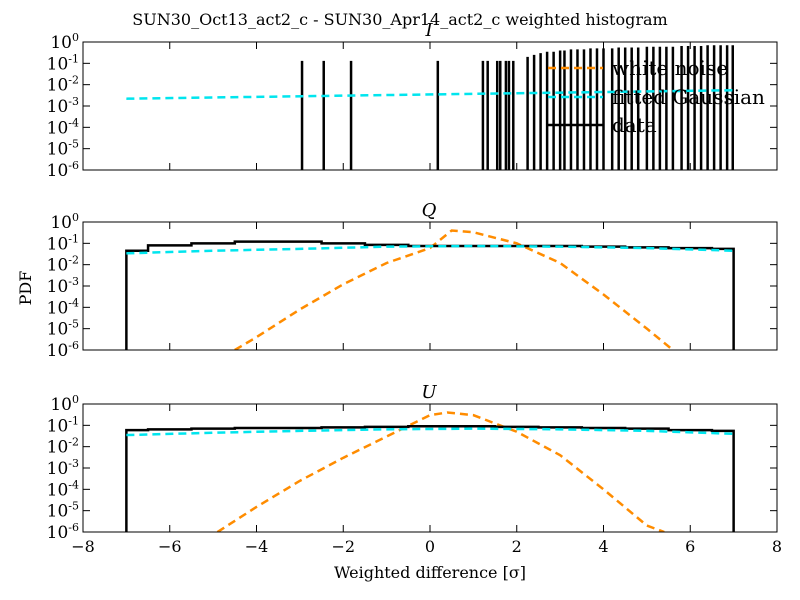 This screenshot has width=800, height=600. Describe the element at coordinates (429, 210) in the screenshot. I see `panel-title: Q` at that location.